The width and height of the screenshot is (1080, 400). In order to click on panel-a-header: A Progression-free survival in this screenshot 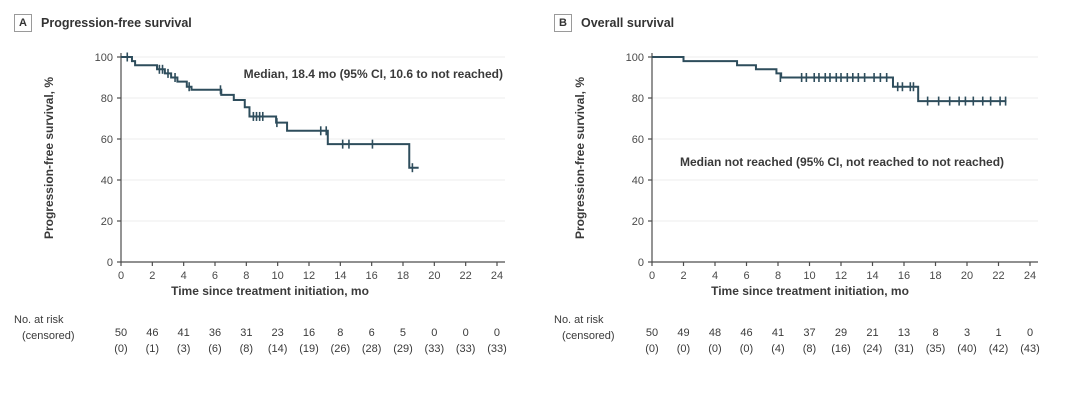, I will do `click(103, 23)`.